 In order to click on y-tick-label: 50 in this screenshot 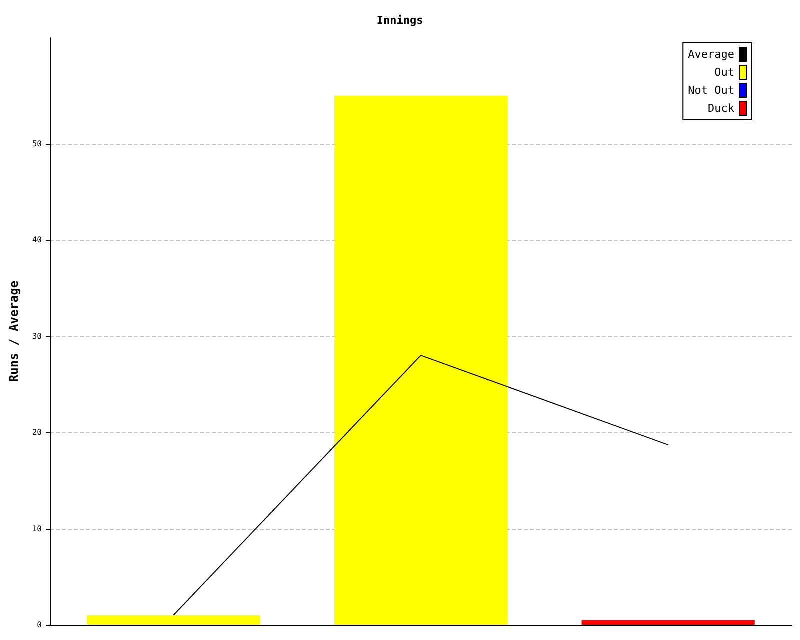, I will do `click(37, 143)`.